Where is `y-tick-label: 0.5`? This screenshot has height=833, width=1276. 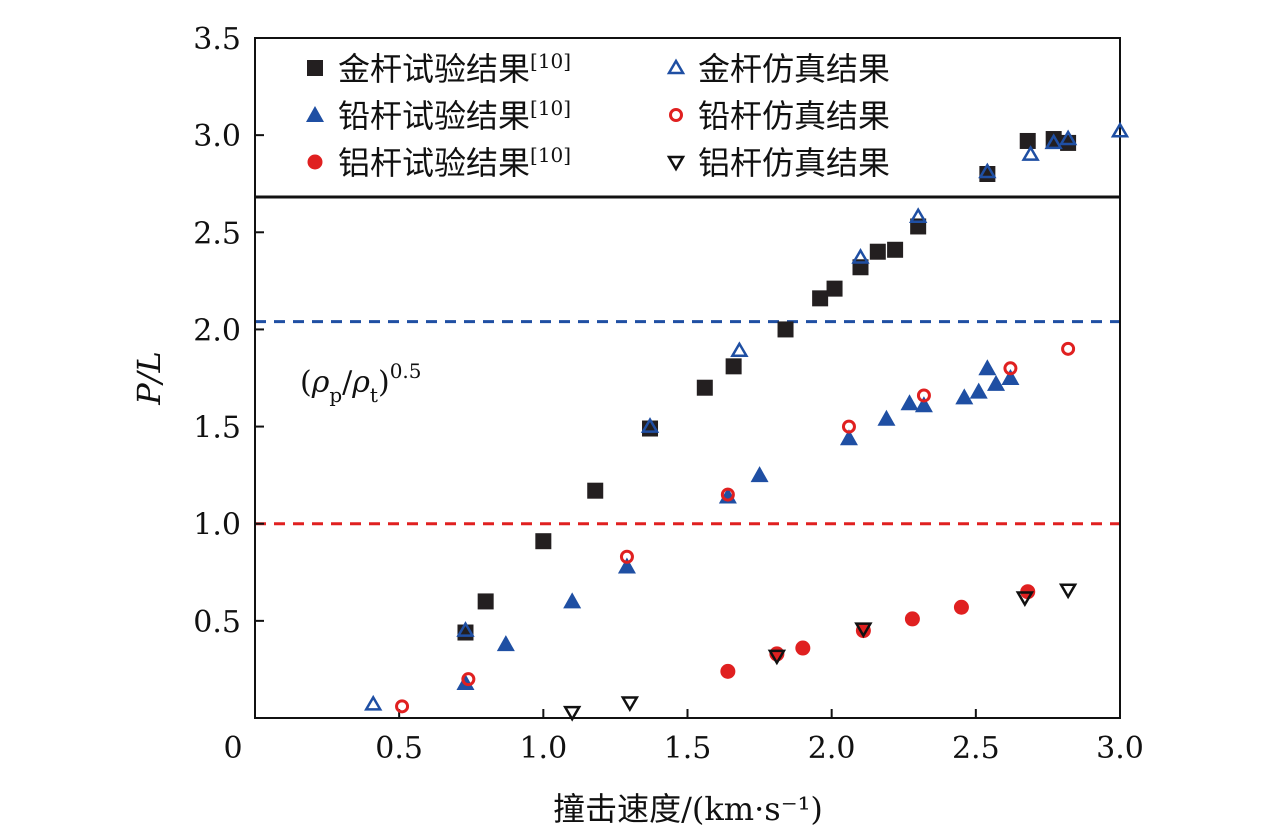
y-tick-label: 0.5 is located at coordinates (217, 622).